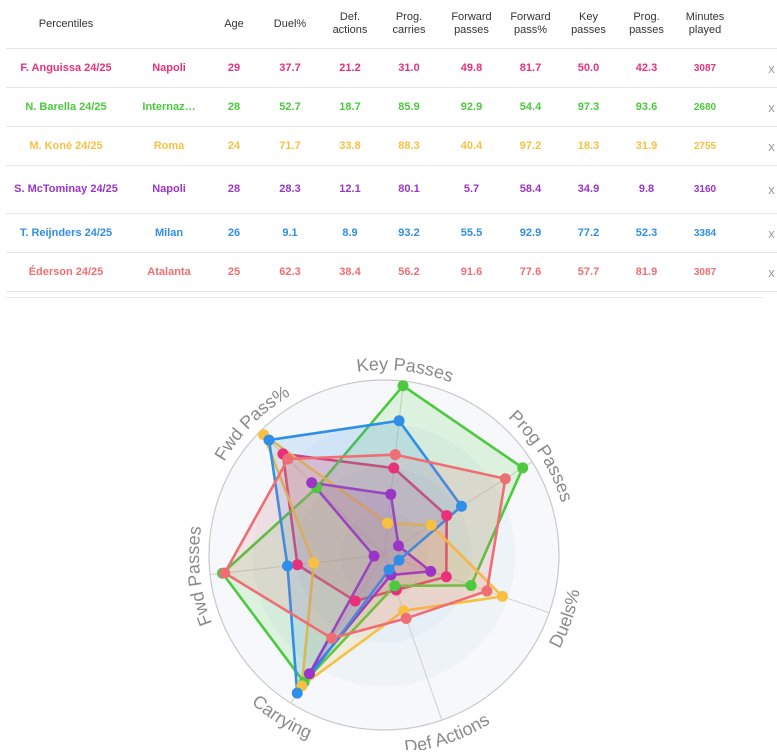  I want to click on cell-prog-passes: 81.9, so click(646, 272).